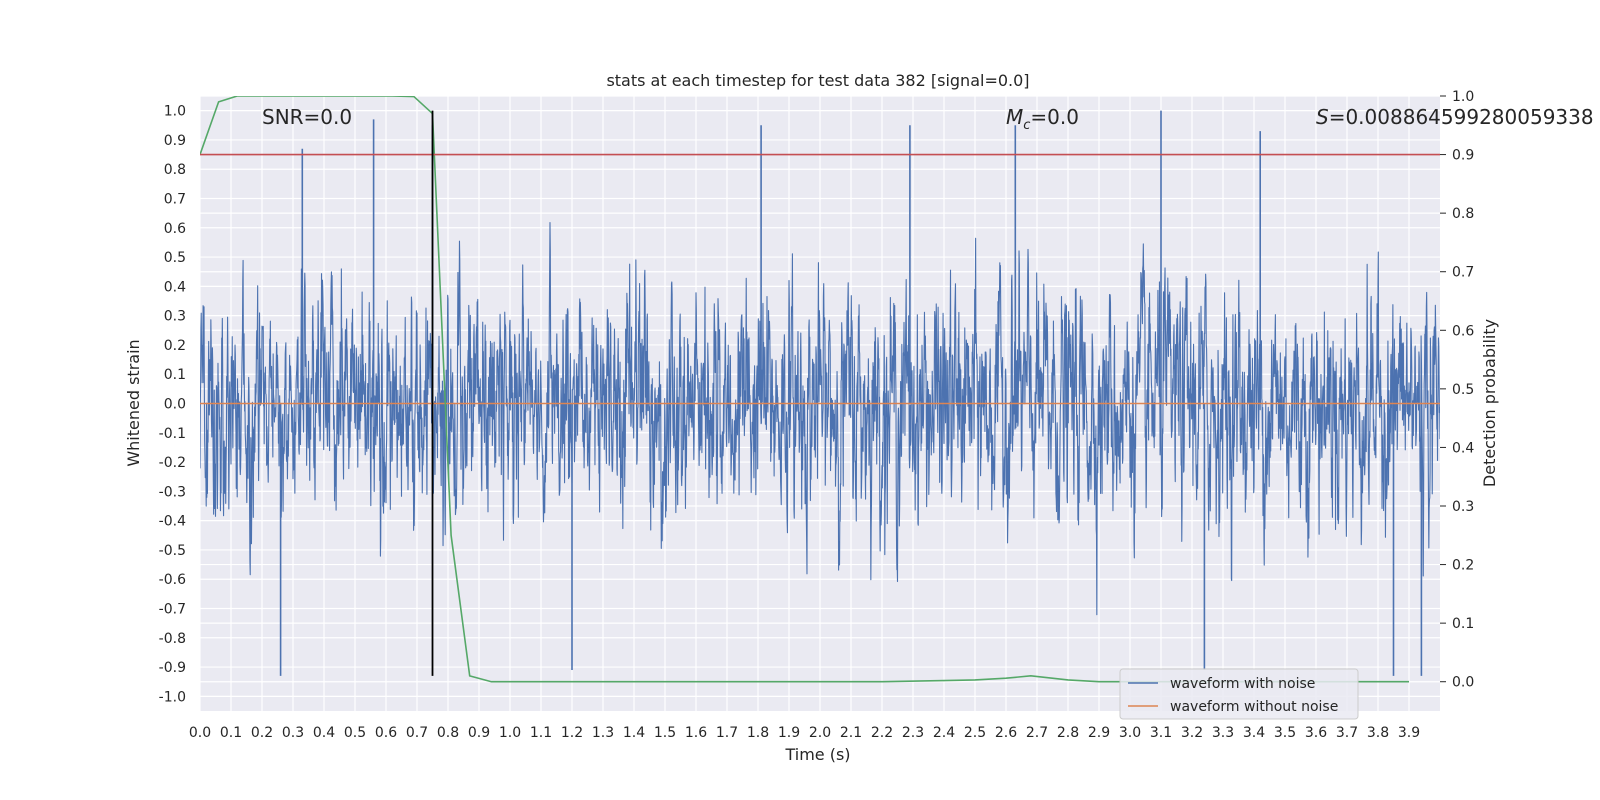 The height and width of the screenshot is (800, 1600). What do you see at coordinates (417, 733) in the screenshot?
I see `x-tick-label: 0.7` at bounding box center [417, 733].